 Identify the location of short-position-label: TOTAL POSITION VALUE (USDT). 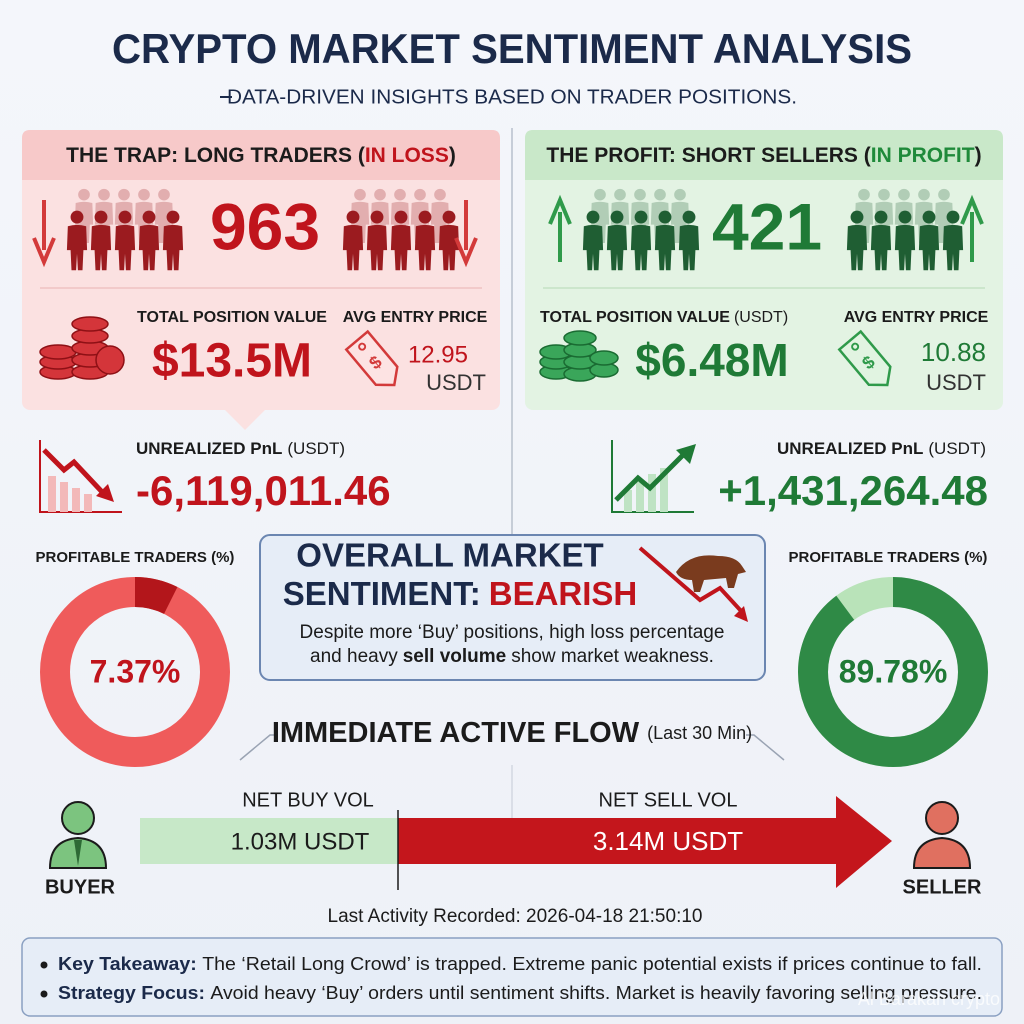
(664, 317).